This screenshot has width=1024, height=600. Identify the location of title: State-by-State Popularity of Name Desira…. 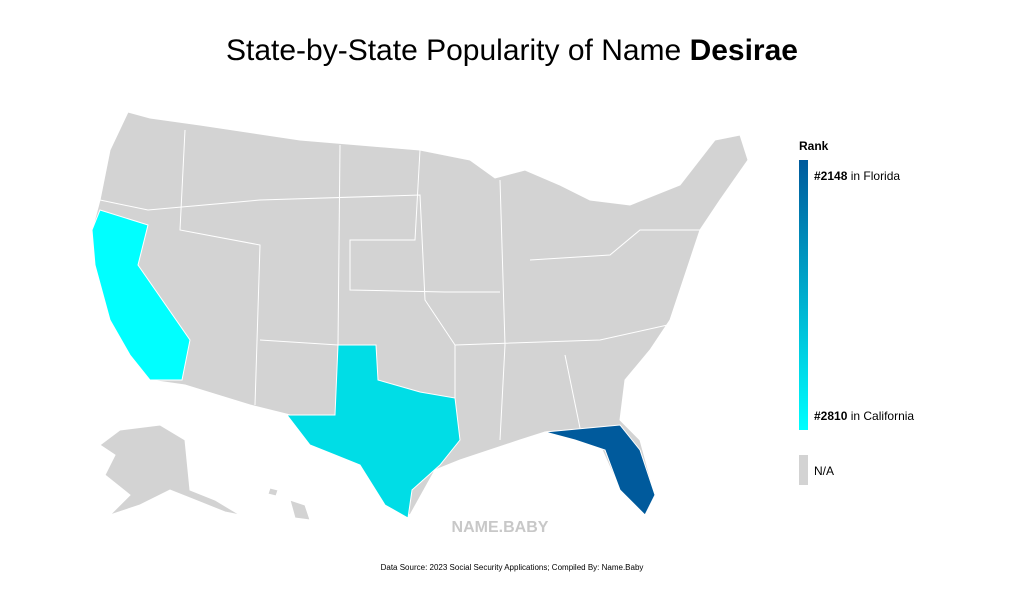
(512, 50).